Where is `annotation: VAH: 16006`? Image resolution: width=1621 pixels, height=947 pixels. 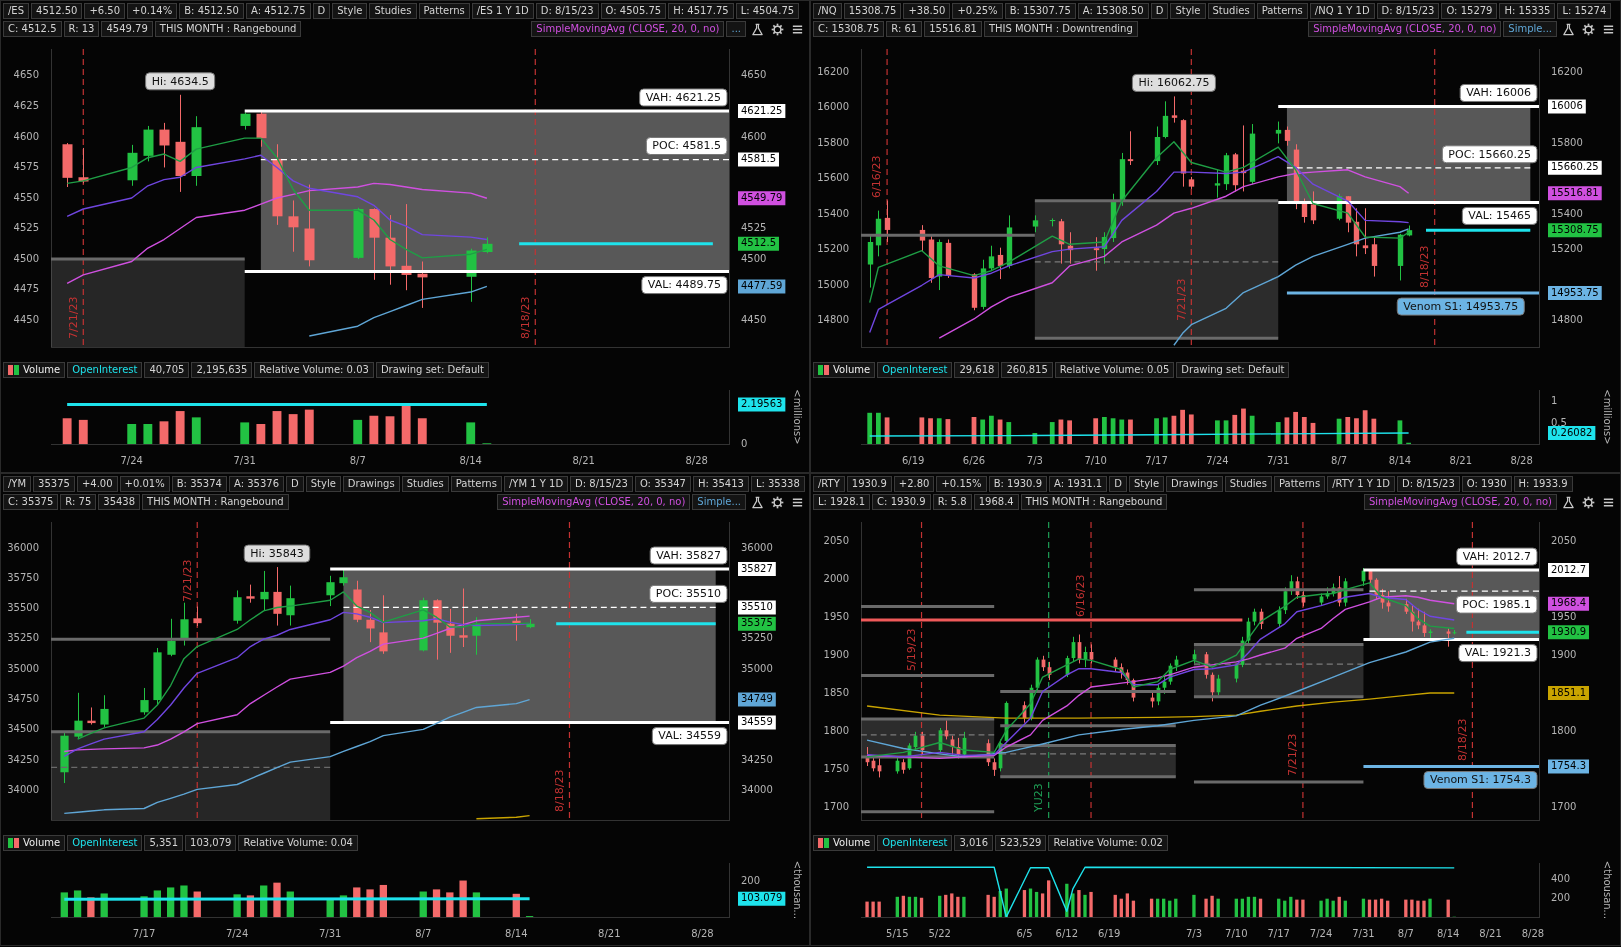
annotation: VAH: 16006 is located at coordinates (1499, 93).